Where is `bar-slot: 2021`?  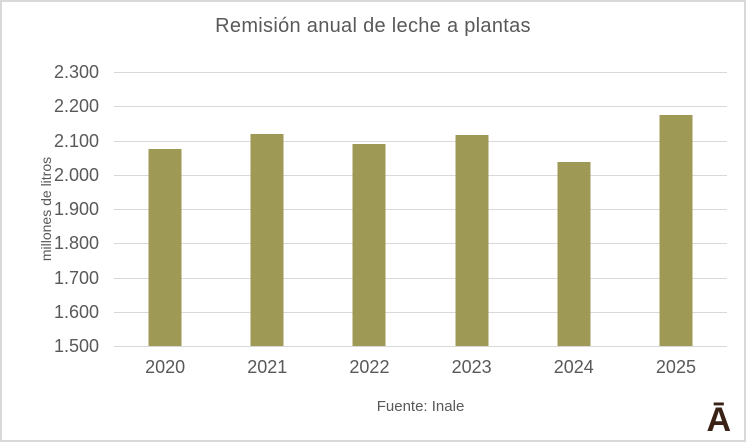 bar-slot: 2021 is located at coordinates (267, 224).